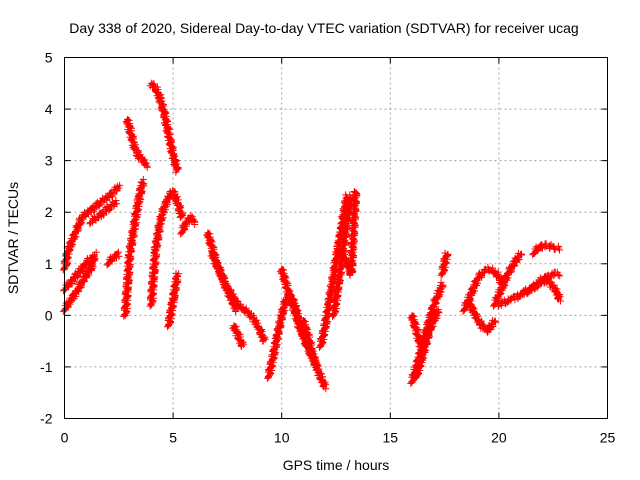 This screenshot has height=480, width=640. I want to click on y-tick-label: 4, so click(49, 109).